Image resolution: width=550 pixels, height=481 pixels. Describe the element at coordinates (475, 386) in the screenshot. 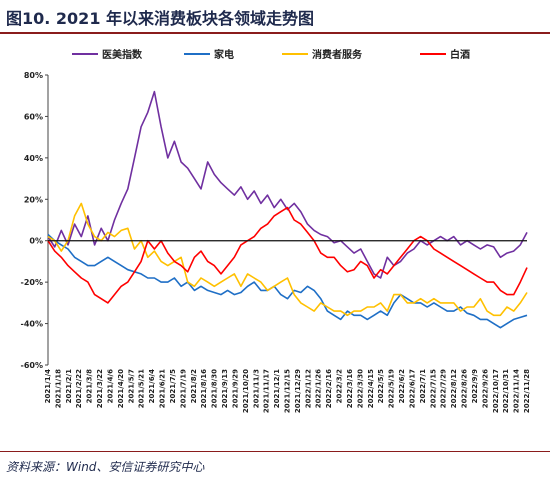

I see `x-tick-label: 2022/9/9` at that location.